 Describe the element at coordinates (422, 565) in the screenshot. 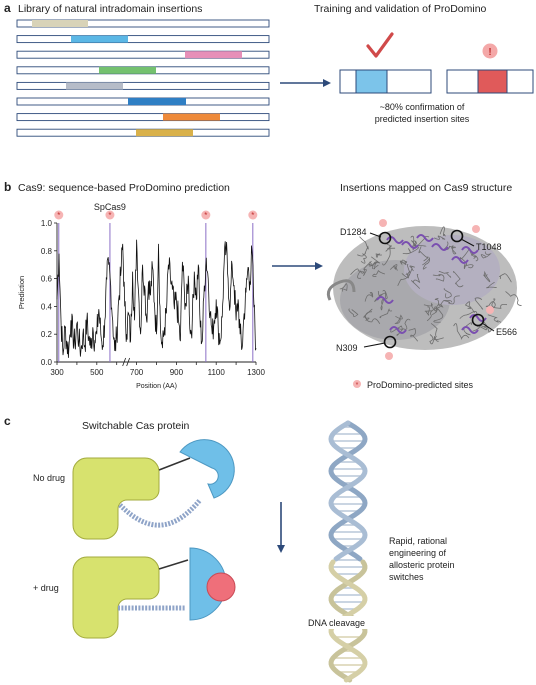

I see `right-text-3: allosteric protein` at that location.